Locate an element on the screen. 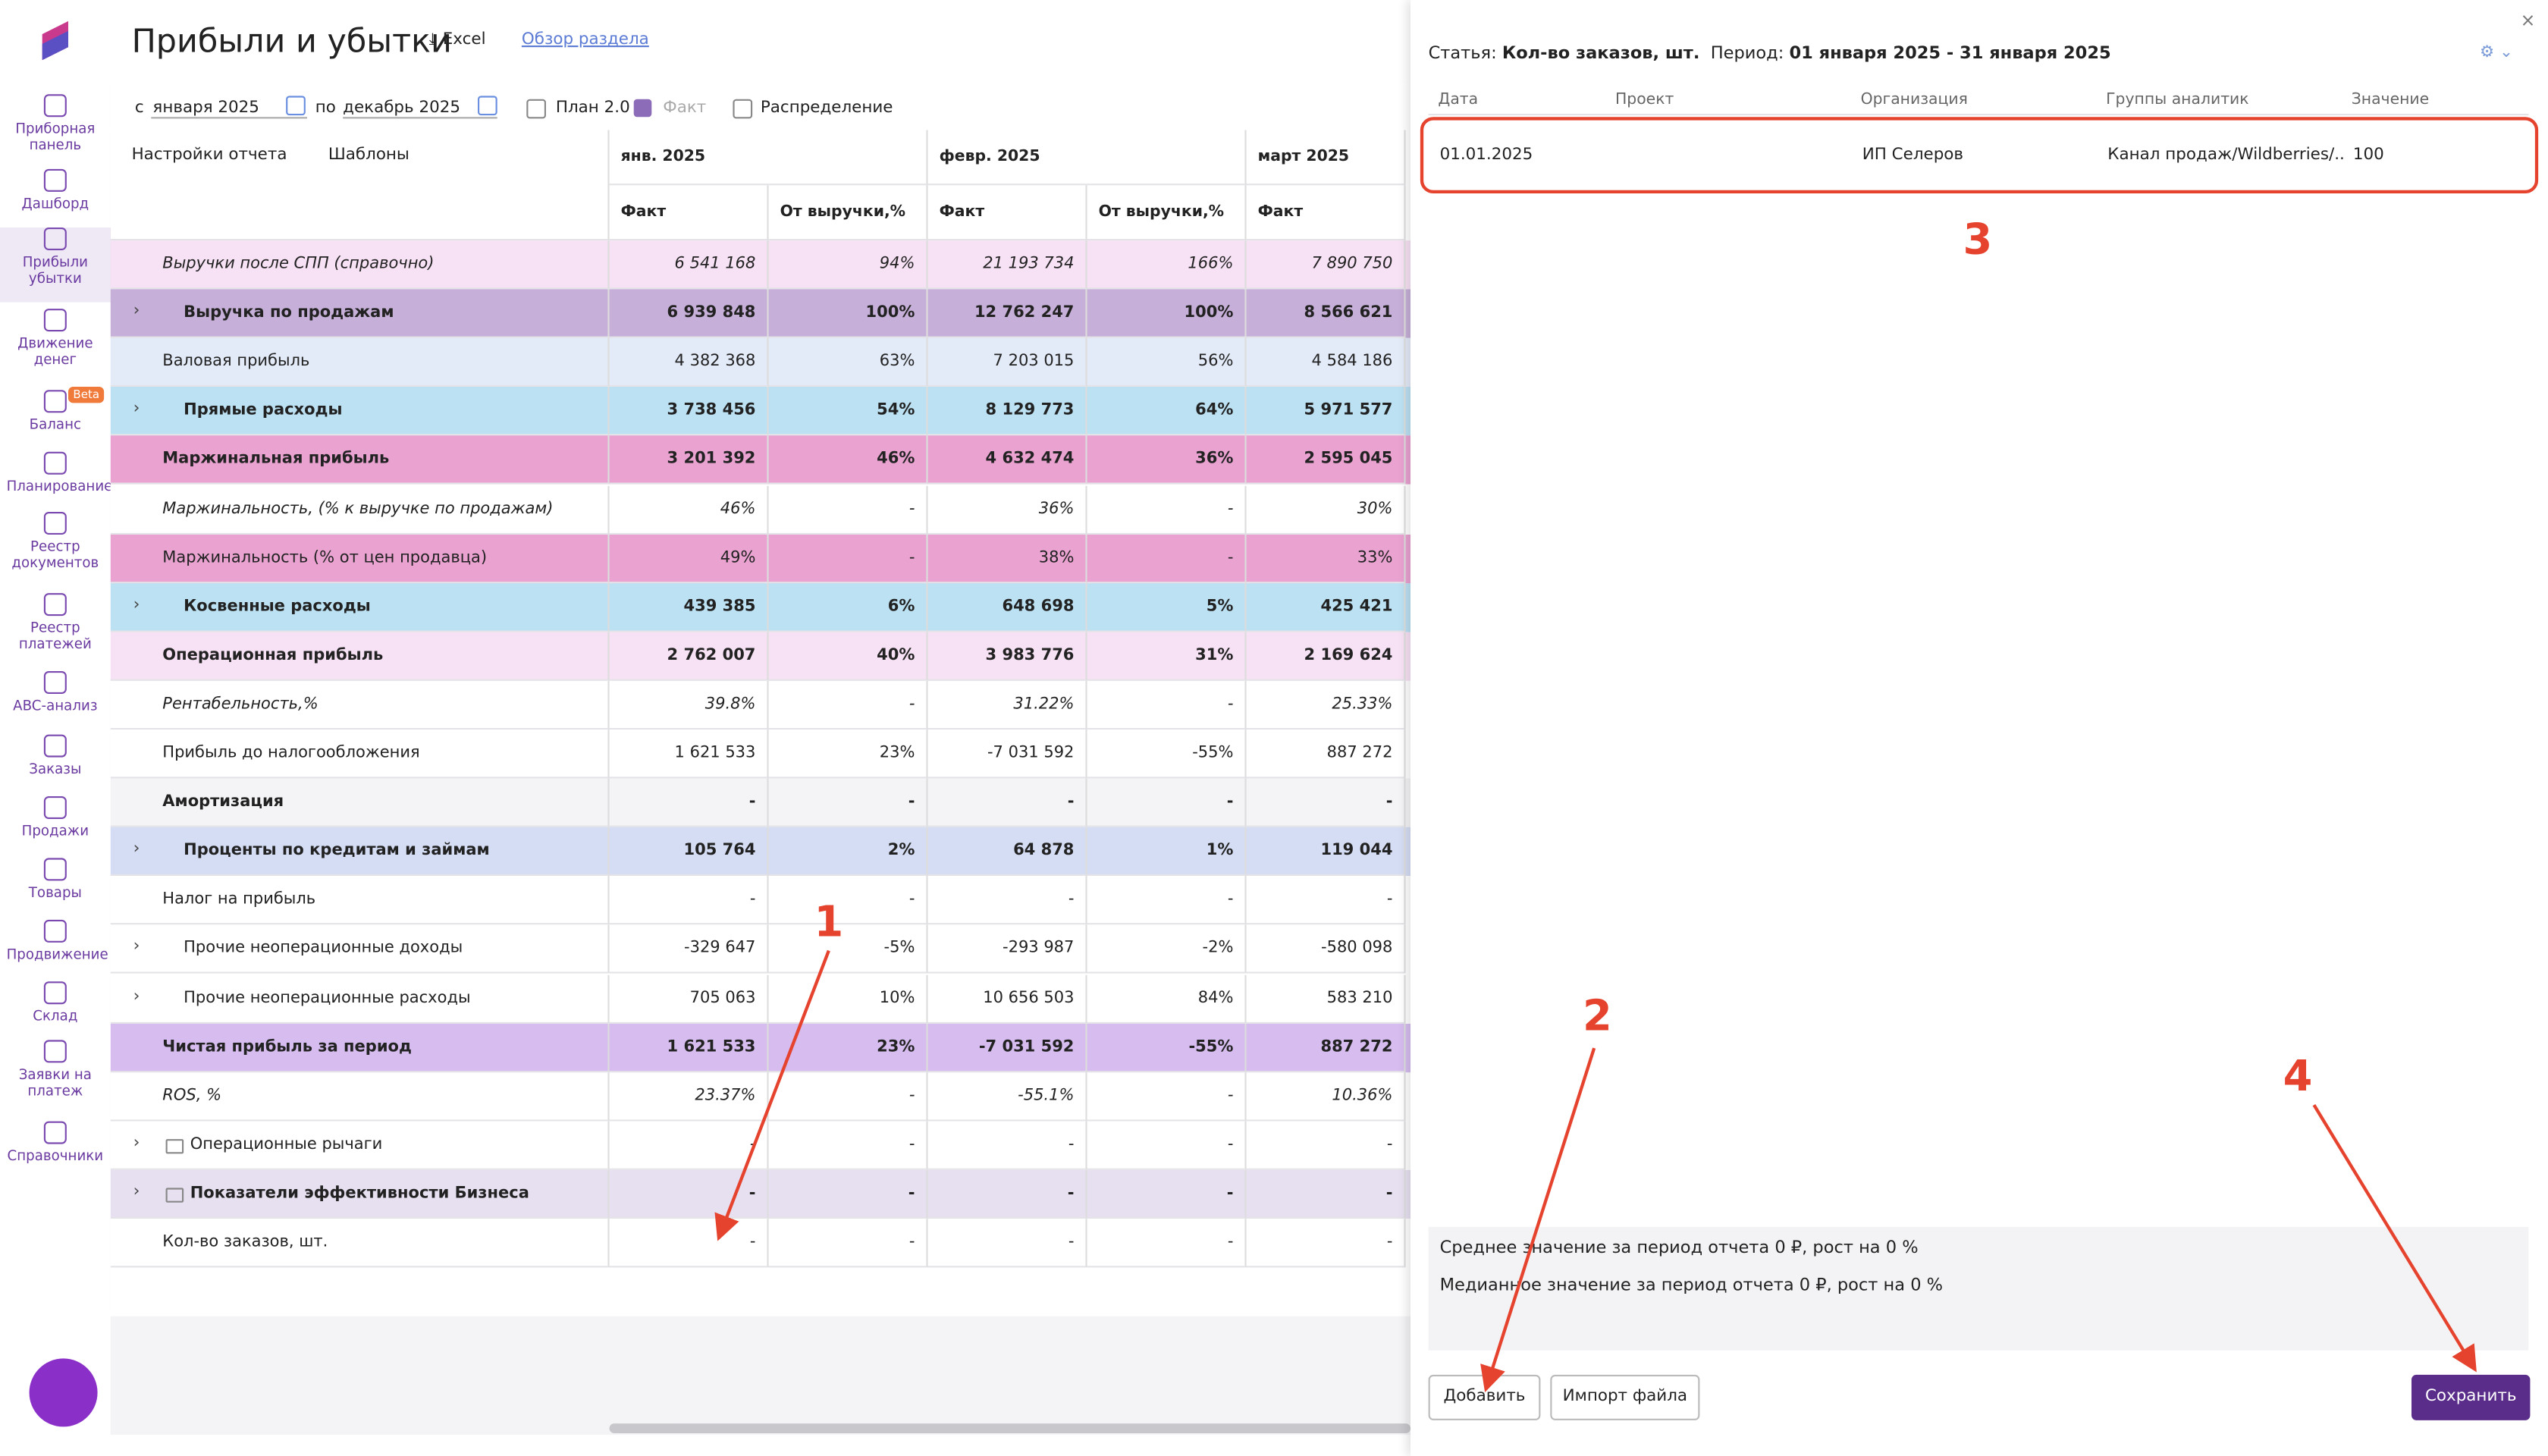 The width and height of the screenshot is (2548, 1456). nav-label: Реестр платежей is located at coordinates (55, 637).